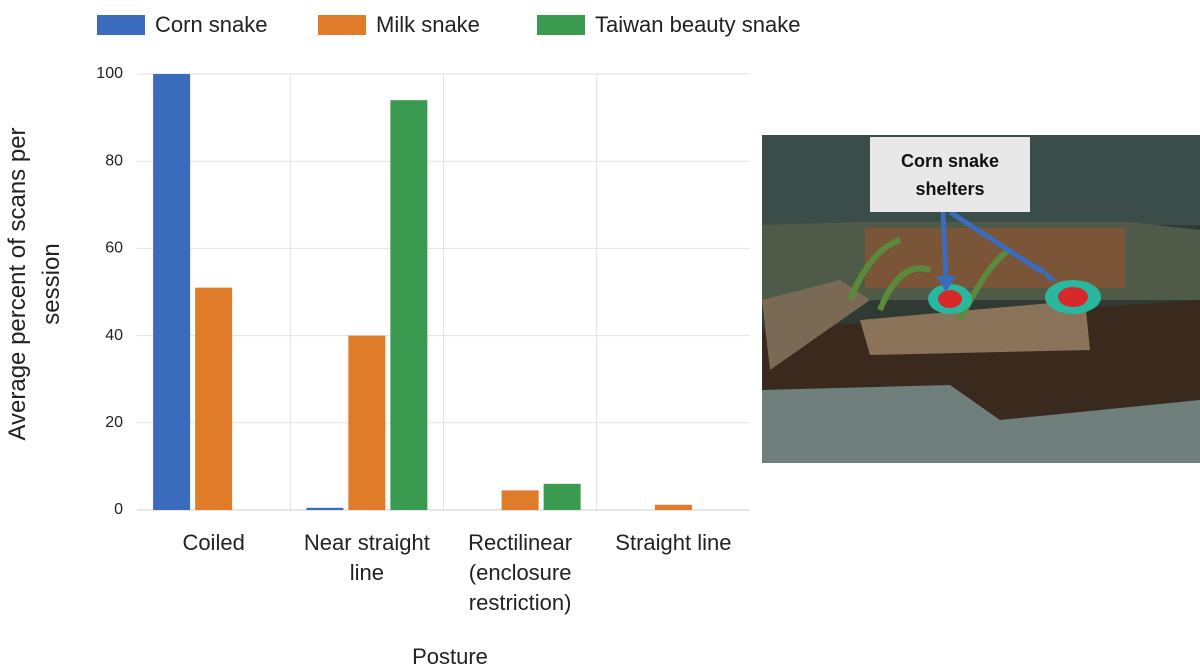 This screenshot has width=1200, height=671. What do you see at coordinates (211, 24) in the screenshot?
I see `legend-label: Corn snake` at bounding box center [211, 24].